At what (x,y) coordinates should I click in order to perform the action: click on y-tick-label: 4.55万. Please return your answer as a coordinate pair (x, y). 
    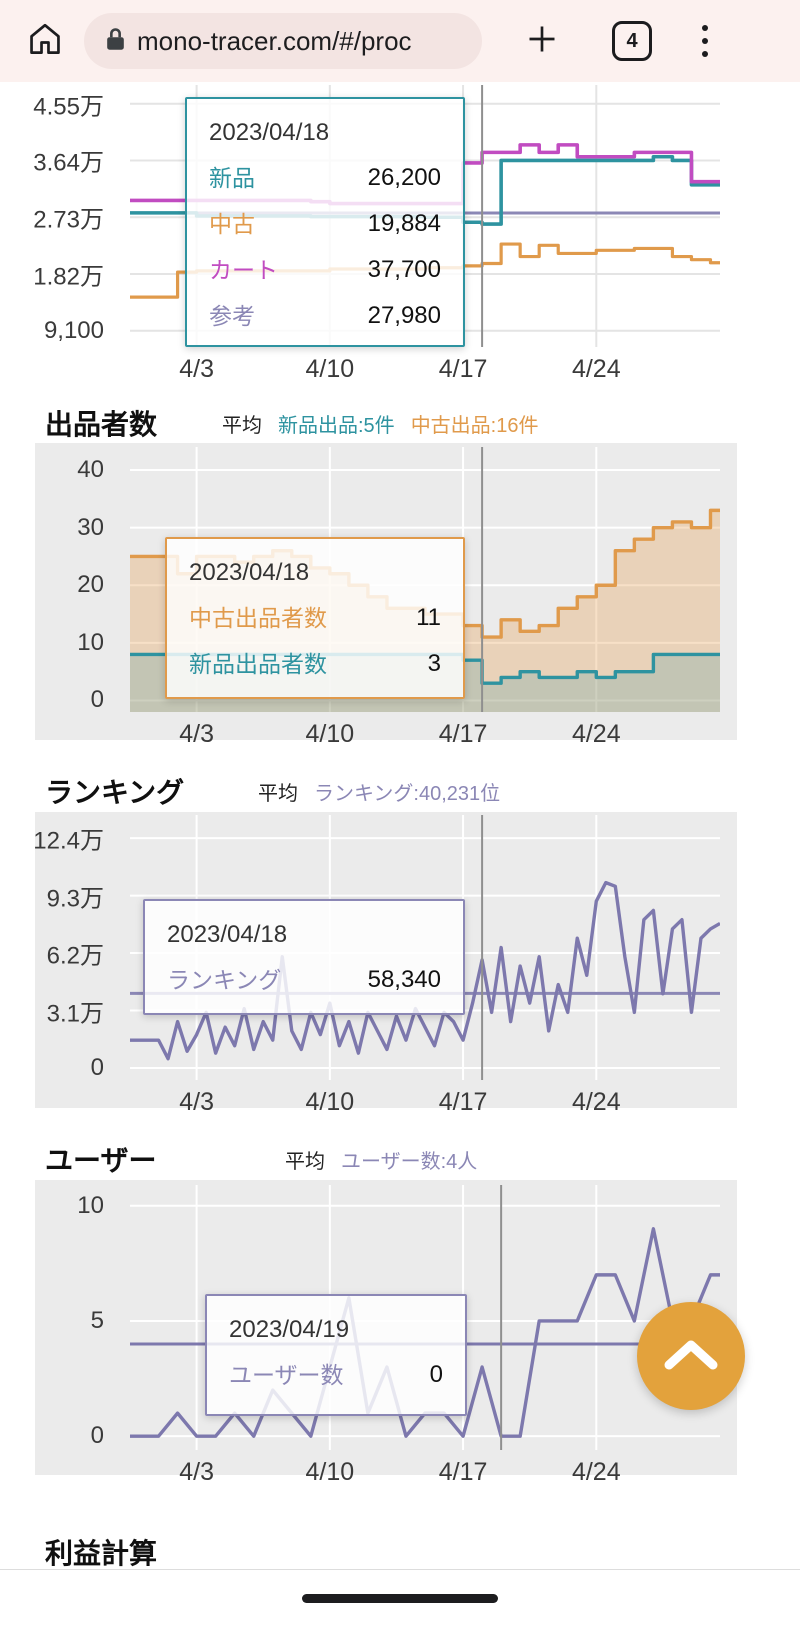
    Looking at the image, I should click on (68, 107).